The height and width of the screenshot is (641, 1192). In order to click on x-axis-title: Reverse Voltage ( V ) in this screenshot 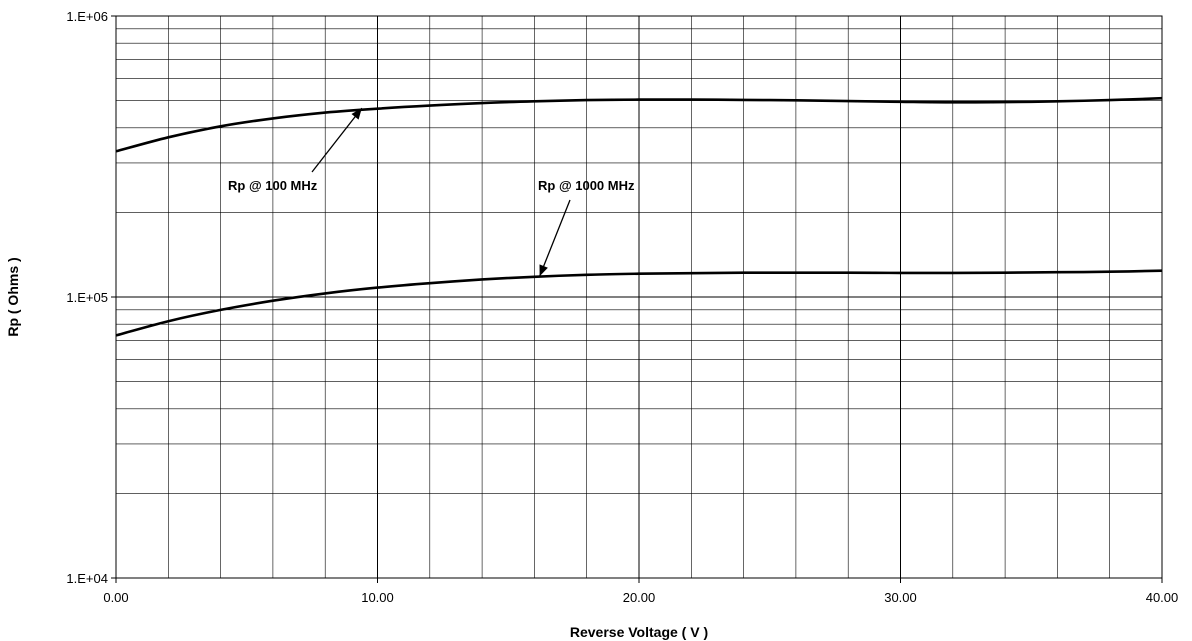, I will do `click(639, 632)`.